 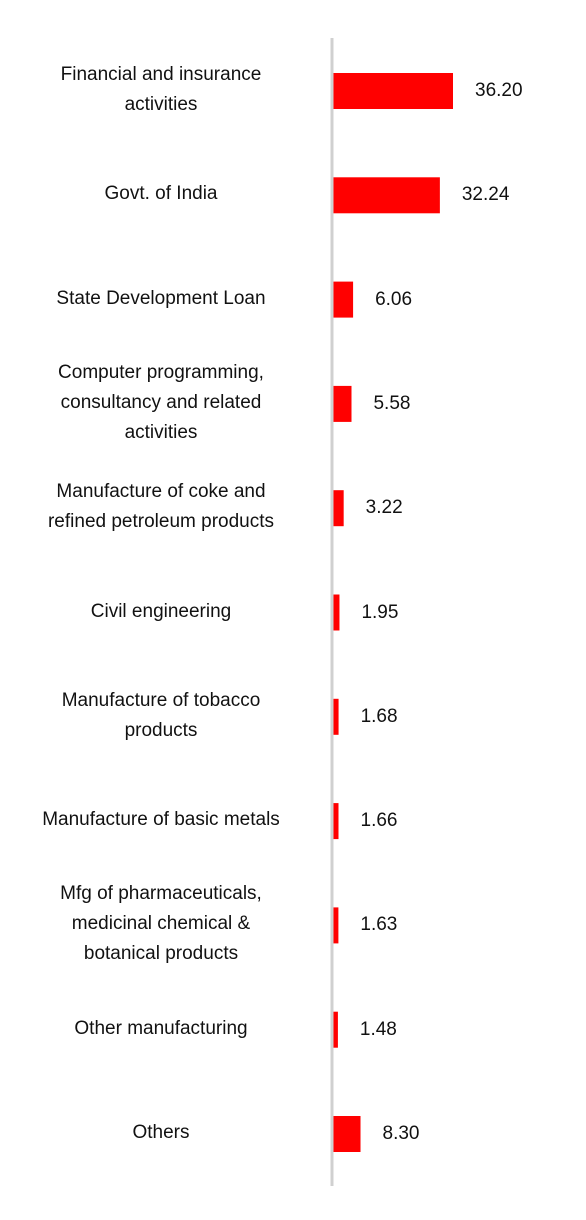 I want to click on value-label: 8.30, so click(x=401, y=1133).